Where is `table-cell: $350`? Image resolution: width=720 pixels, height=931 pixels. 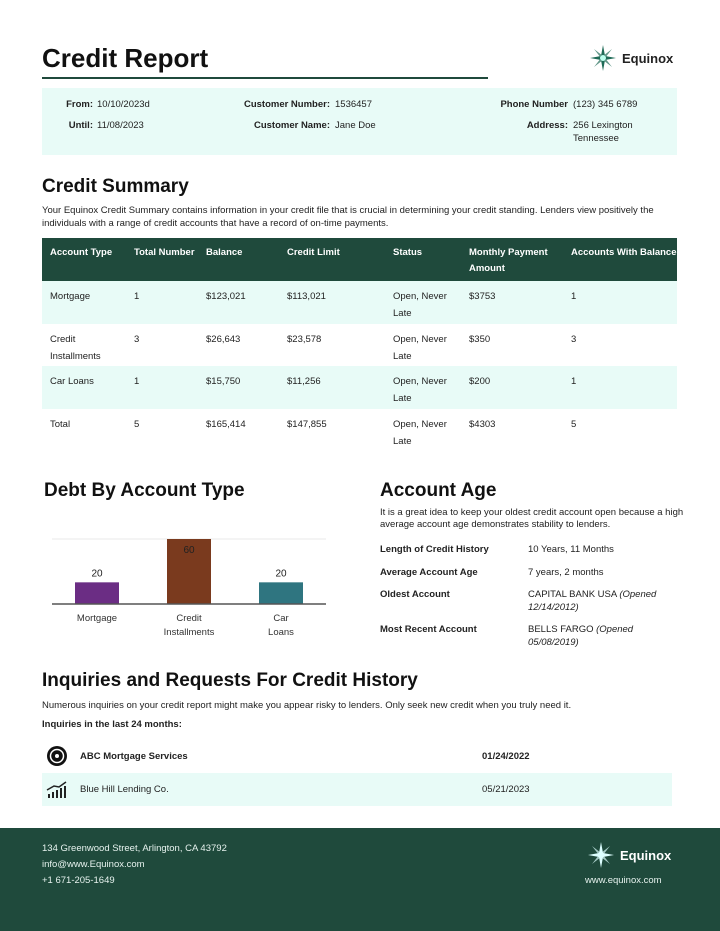 table-cell: $350 is located at coordinates (480, 339).